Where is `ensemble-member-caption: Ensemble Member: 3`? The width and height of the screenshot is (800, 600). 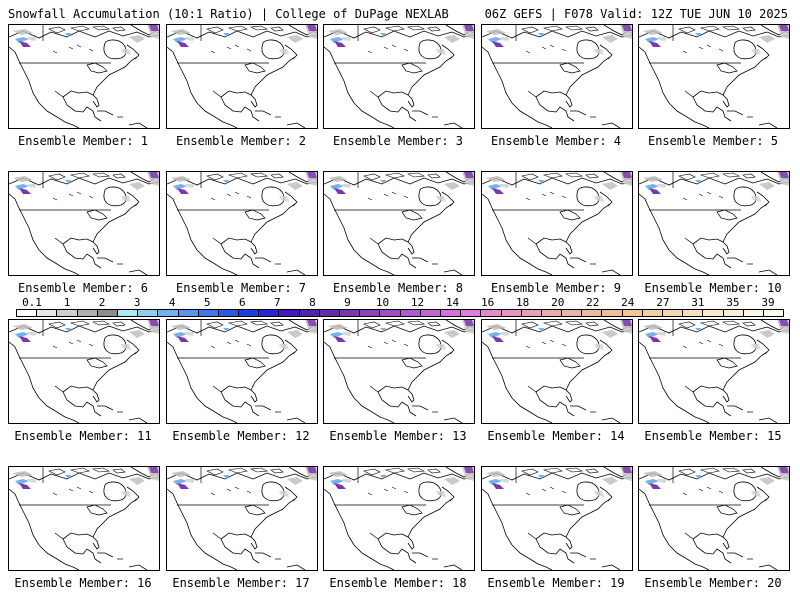 ensemble-member-caption: Ensemble Member: 3 is located at coordinates (398, 141).